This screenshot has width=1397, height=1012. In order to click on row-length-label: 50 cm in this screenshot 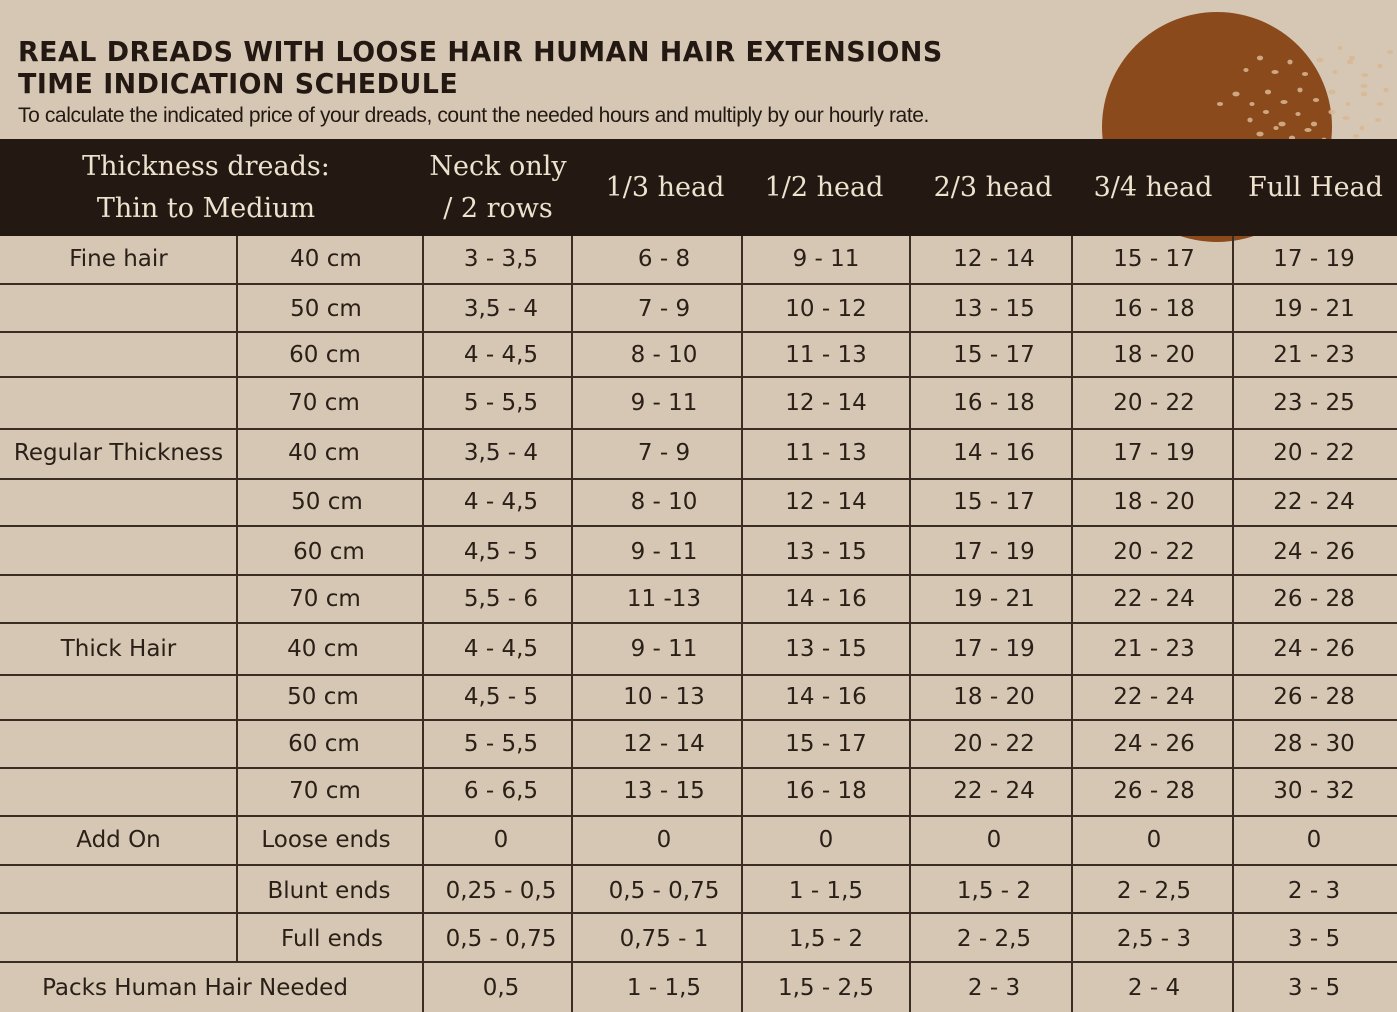, I will do `click(326, 309)`.